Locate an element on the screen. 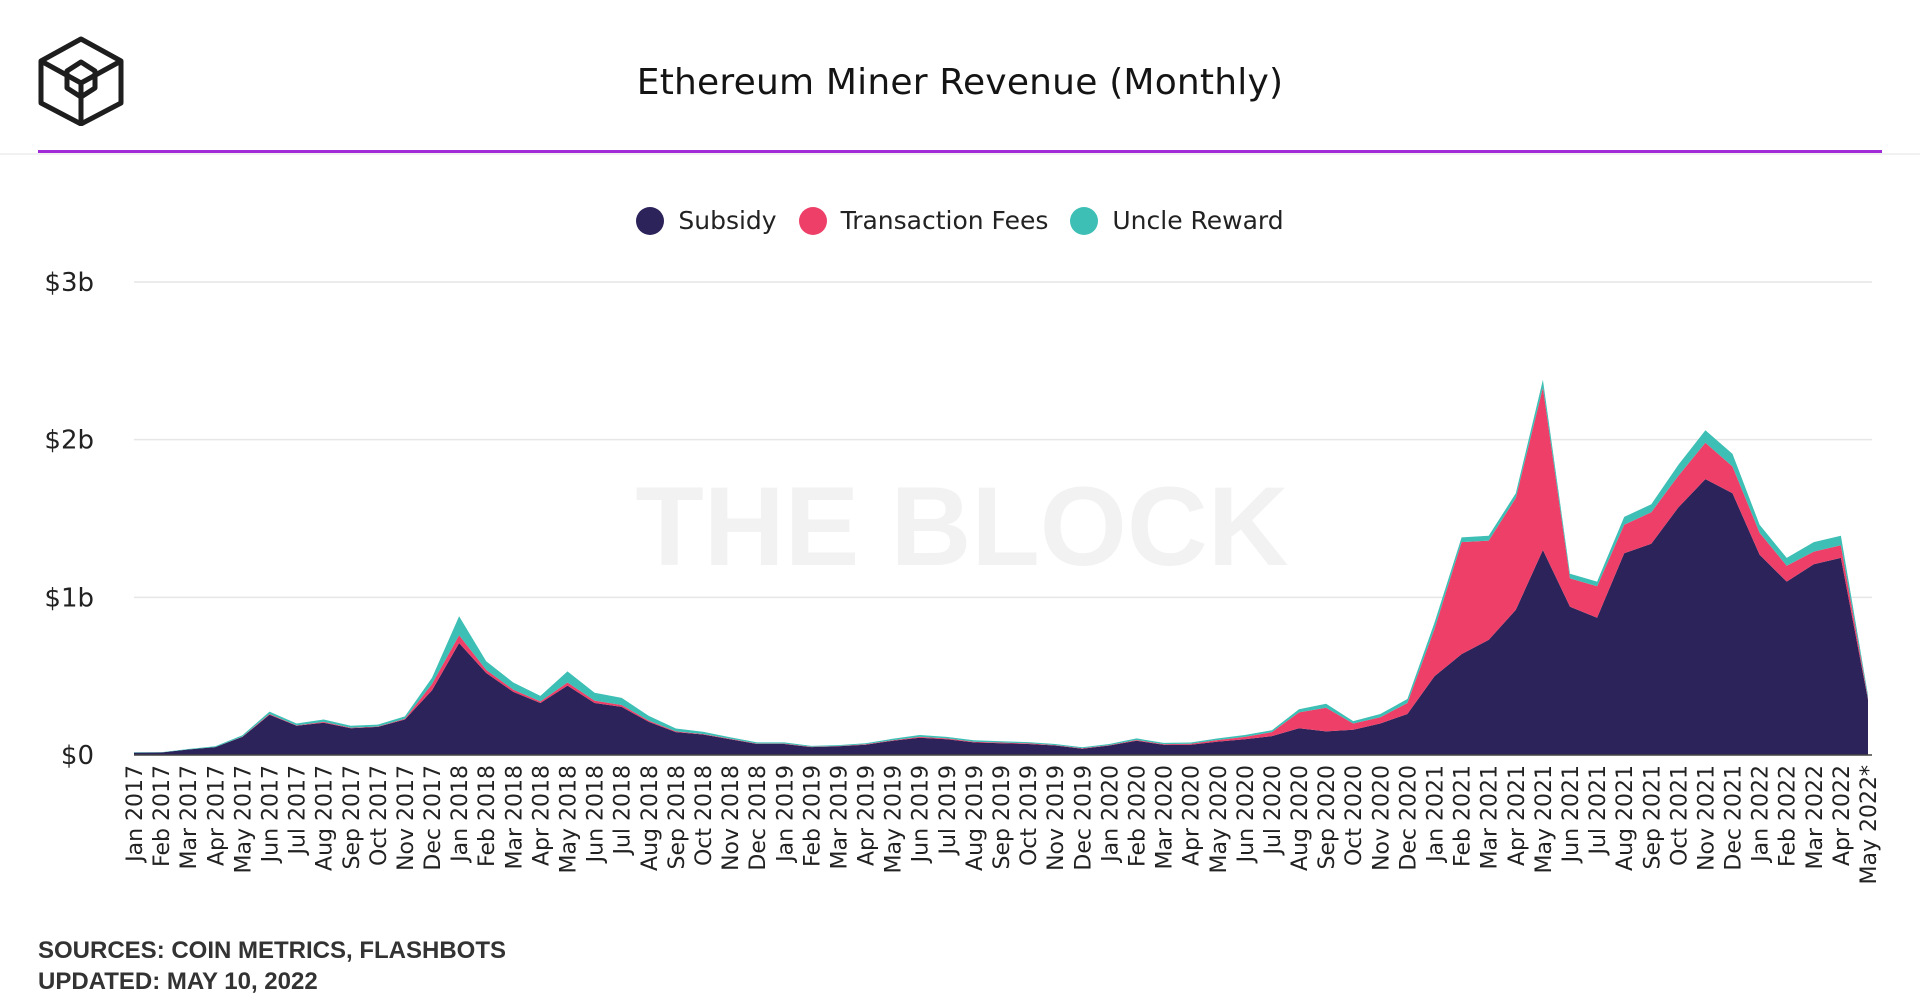 The image size is (1920, 1008). x-tick-label: Dec 2018 is located at coordinates (758, 818).